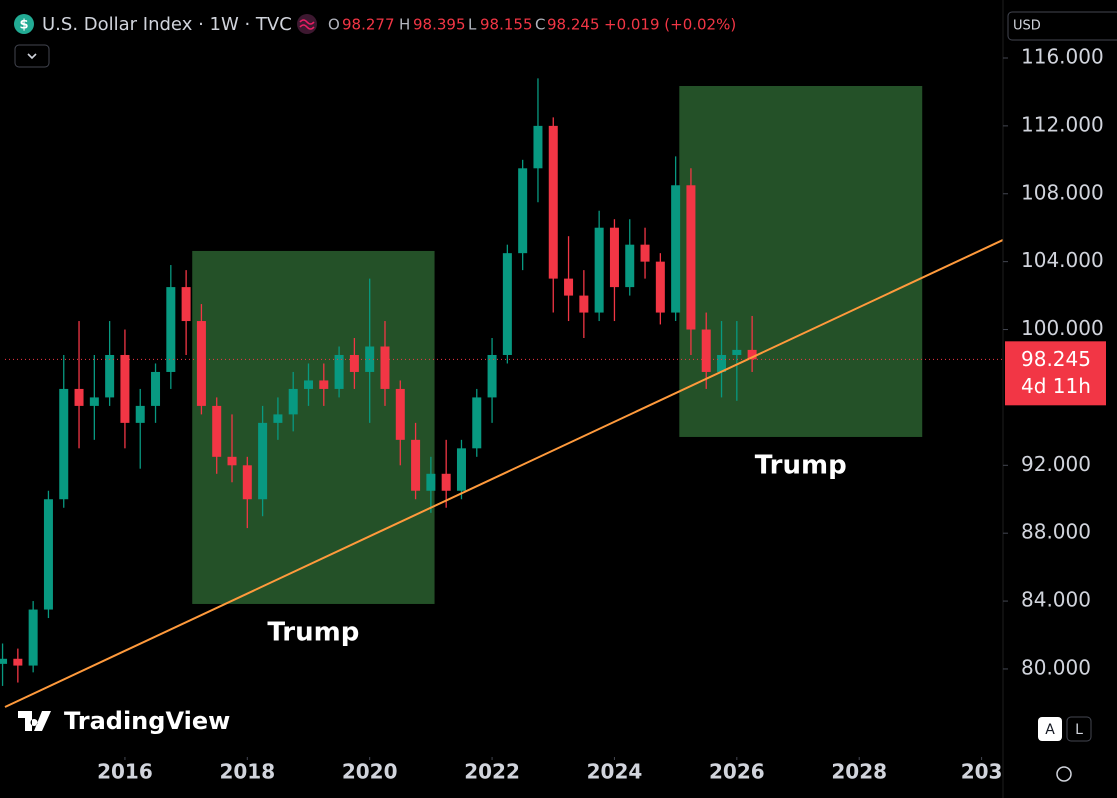  What do you see at coordinates (982, 772) in the screenshot?
I see `x-tick-label: 203` at bounding box center [982, 772].